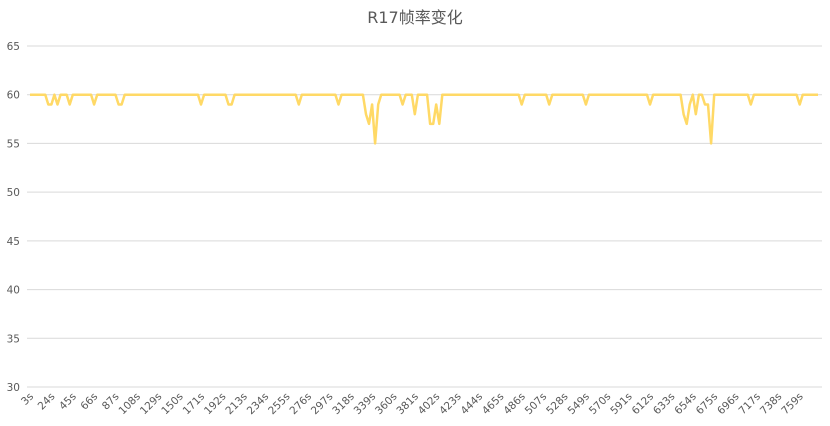 The image size is (830, 426). Describe the element at coordinates (47, 402) in the screenshot. I see `x-tick-label: 24s` at that location.